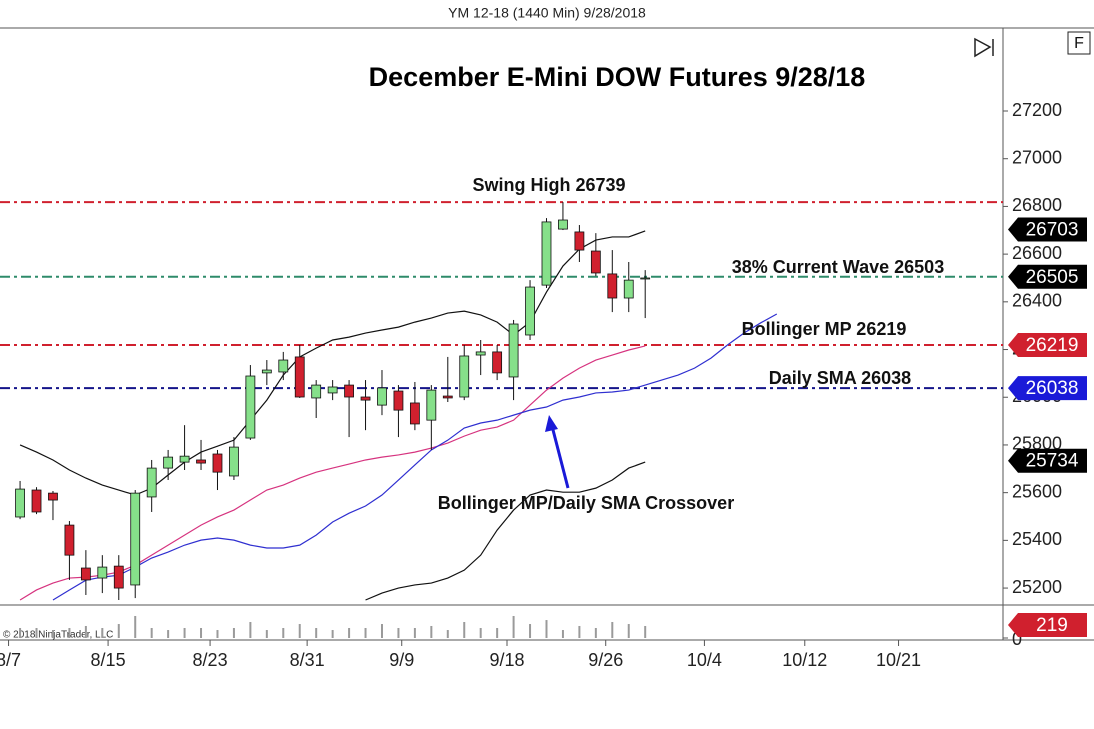 This screenshot has height=729, width=1094. What do you see at coordinates (1052, 230) in the screenshot?
I see `price-tag-label: 26703` at bounding box center [1052, 230].